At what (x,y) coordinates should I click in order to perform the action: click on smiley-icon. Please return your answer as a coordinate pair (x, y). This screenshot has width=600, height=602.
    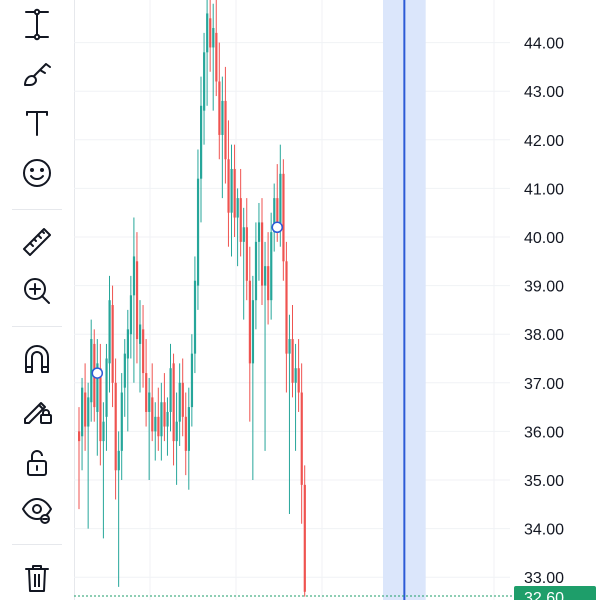
    Looking at the image, I should click on (37, 175).